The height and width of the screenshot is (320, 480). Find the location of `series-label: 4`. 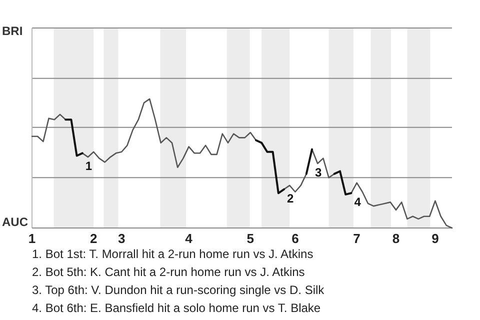

series-label: 4 is located at coordinates (358, 202).